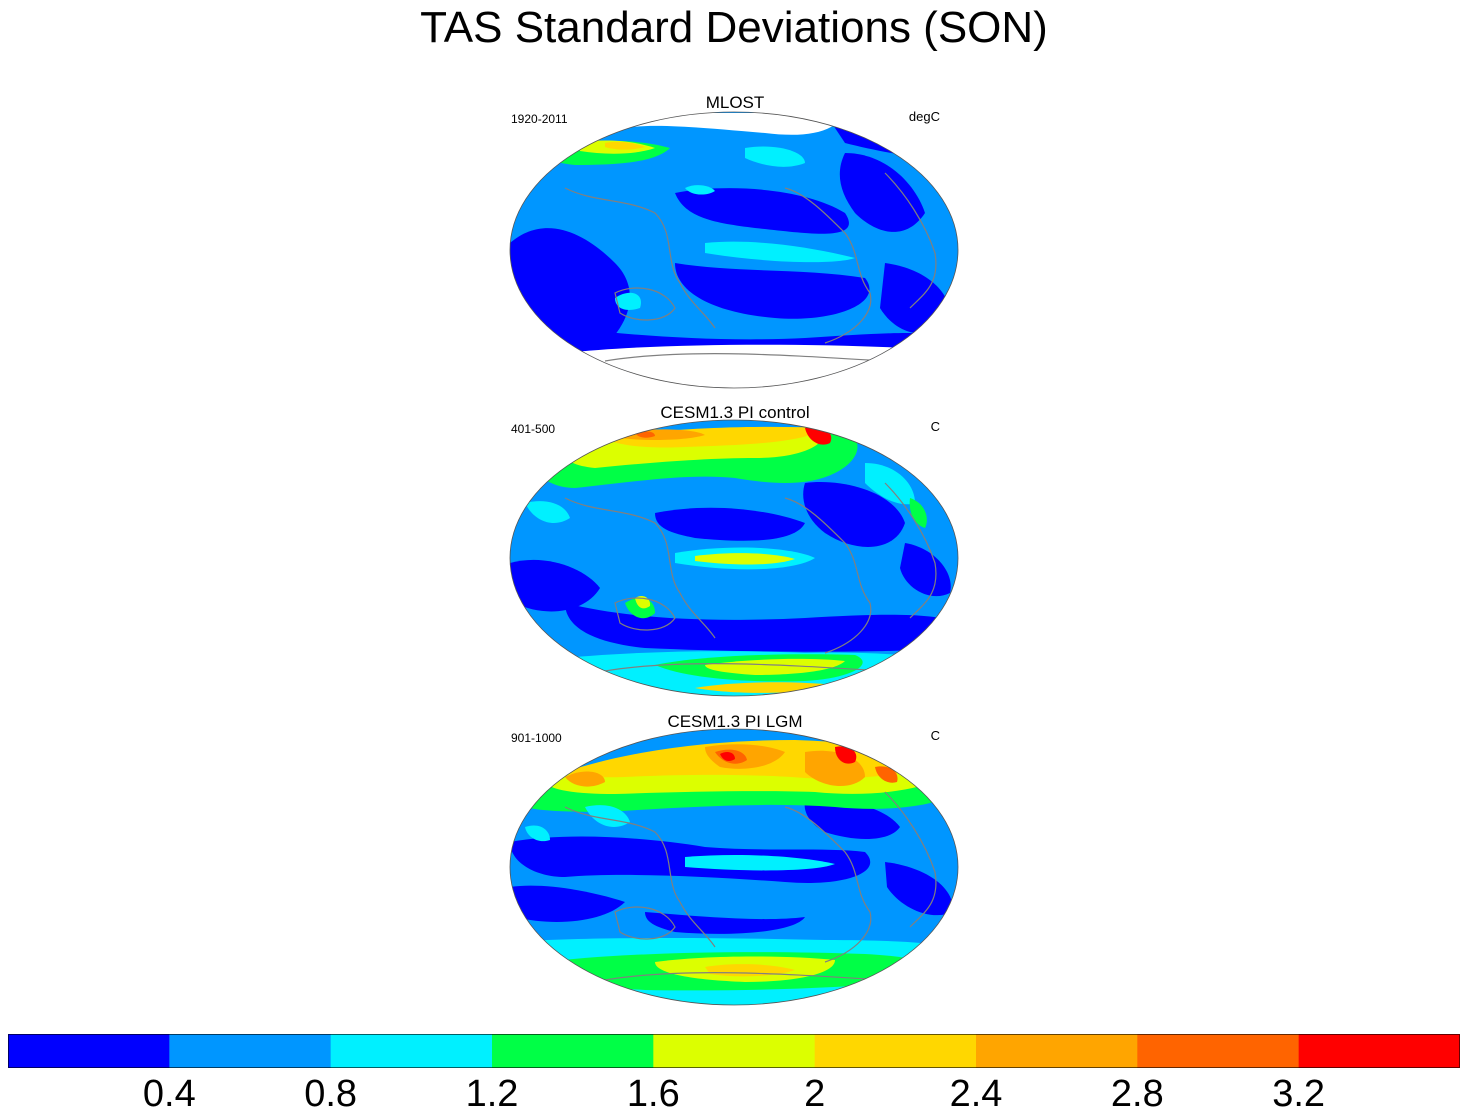 The image size is (1468, 1116). What do you see at coordinates (539, 119) in the screenshot?
I see `panel-period: 1920-2011` at bounding box center [539, 119].